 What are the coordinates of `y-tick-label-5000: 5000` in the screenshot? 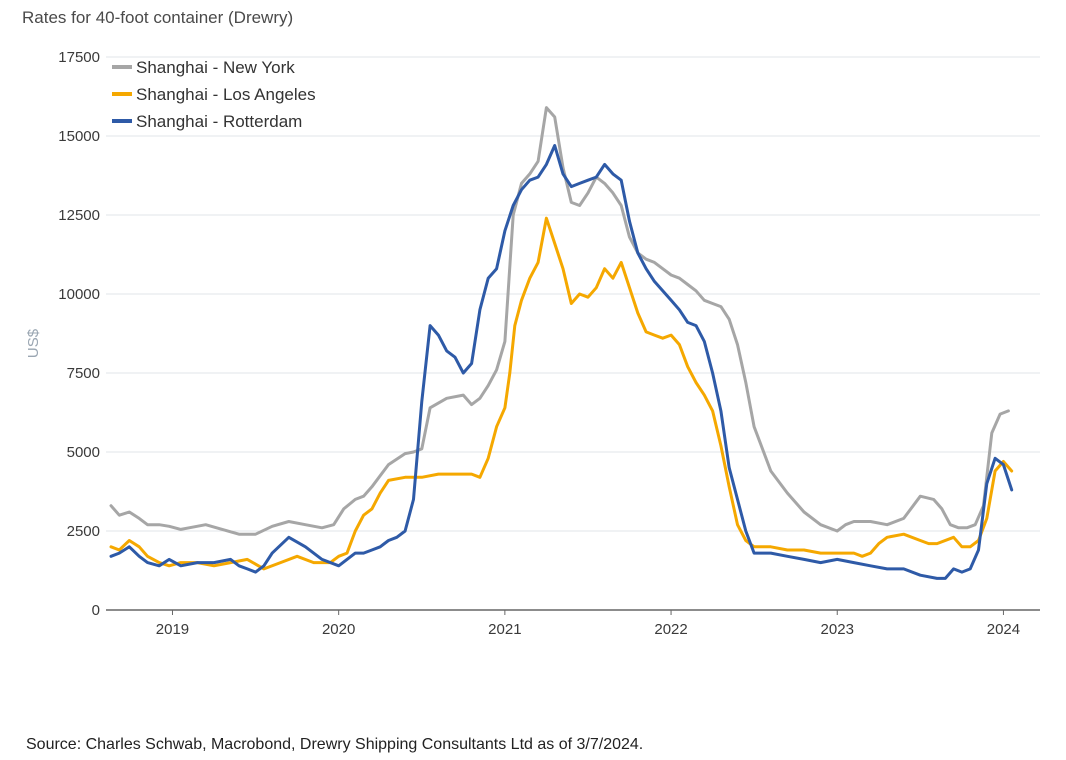 It's located at (83, 452).